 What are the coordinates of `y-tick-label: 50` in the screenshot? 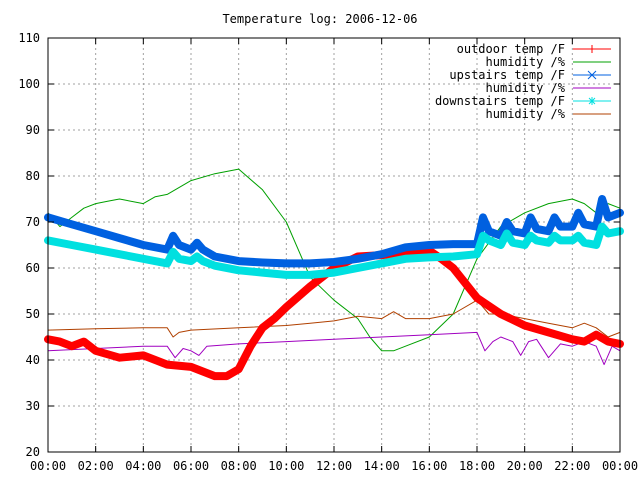 It's located at (33, 314).